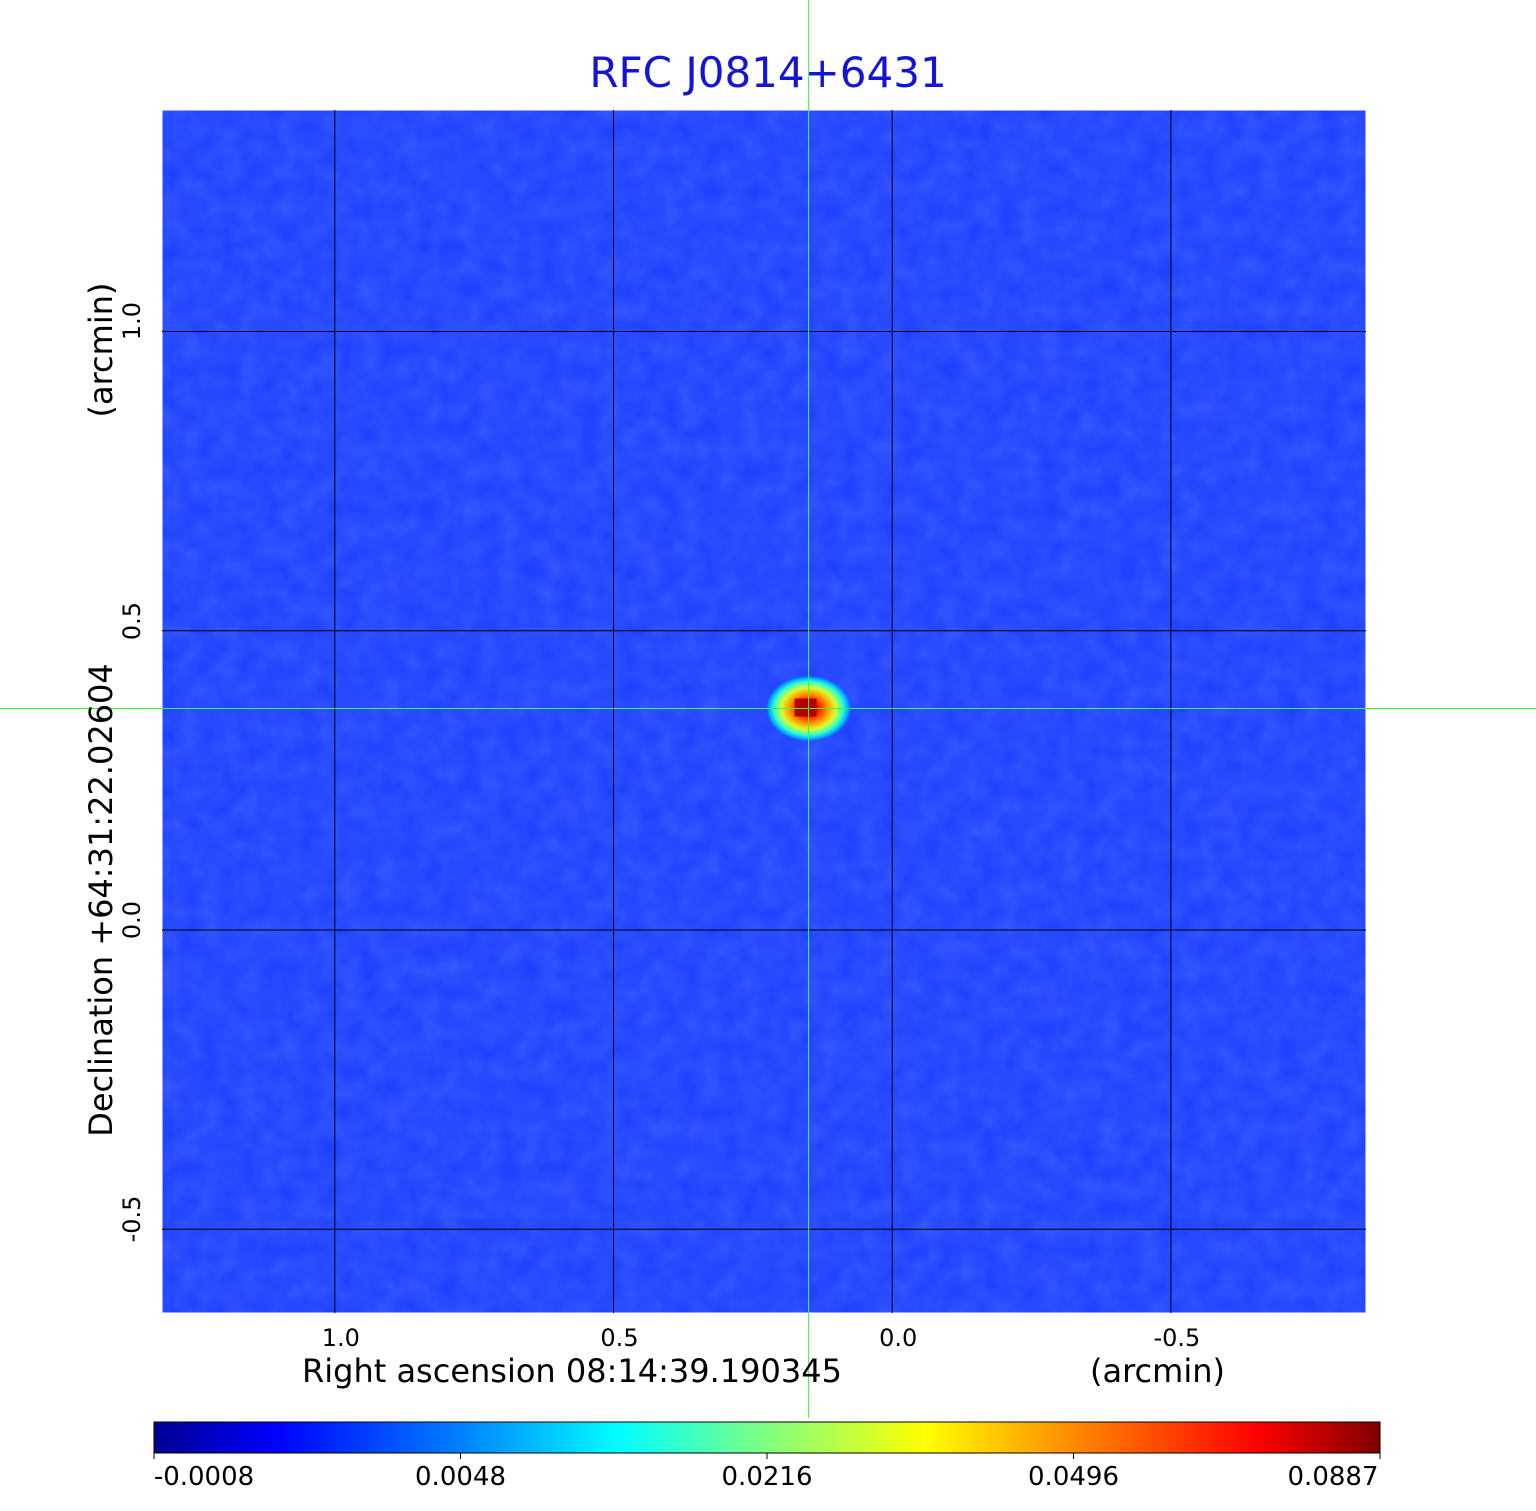 This screenshot has height=1511, width=1536. What do you see at coordinates (132, 1219) in the screenshot?
I see `y-tick-label-3: -0.5` at bounding box center [132, 1219].